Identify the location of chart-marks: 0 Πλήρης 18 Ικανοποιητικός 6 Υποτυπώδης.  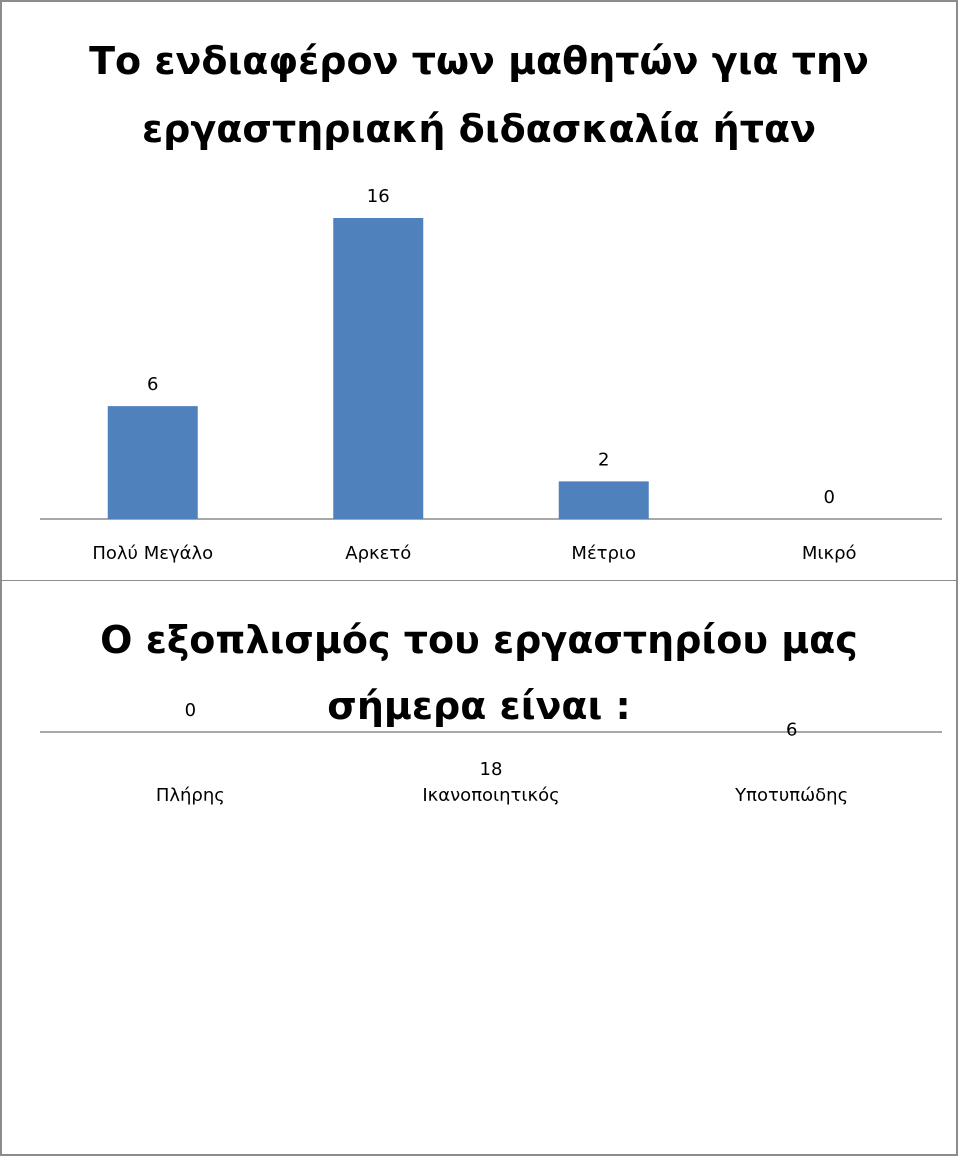
(491, 753).